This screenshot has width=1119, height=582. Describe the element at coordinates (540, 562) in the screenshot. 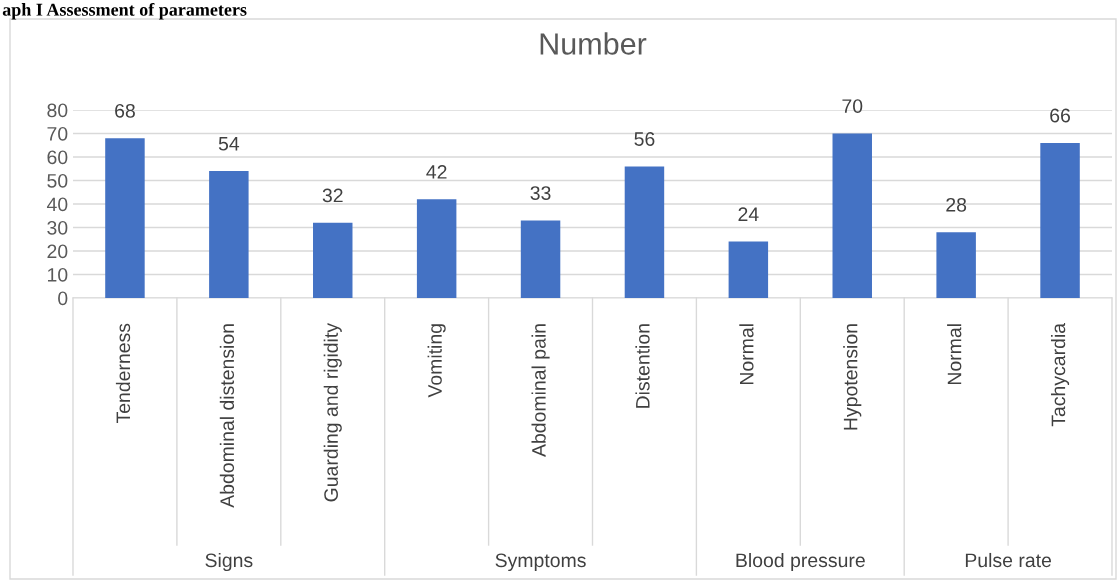

I see `text: Symptoms` at that location.